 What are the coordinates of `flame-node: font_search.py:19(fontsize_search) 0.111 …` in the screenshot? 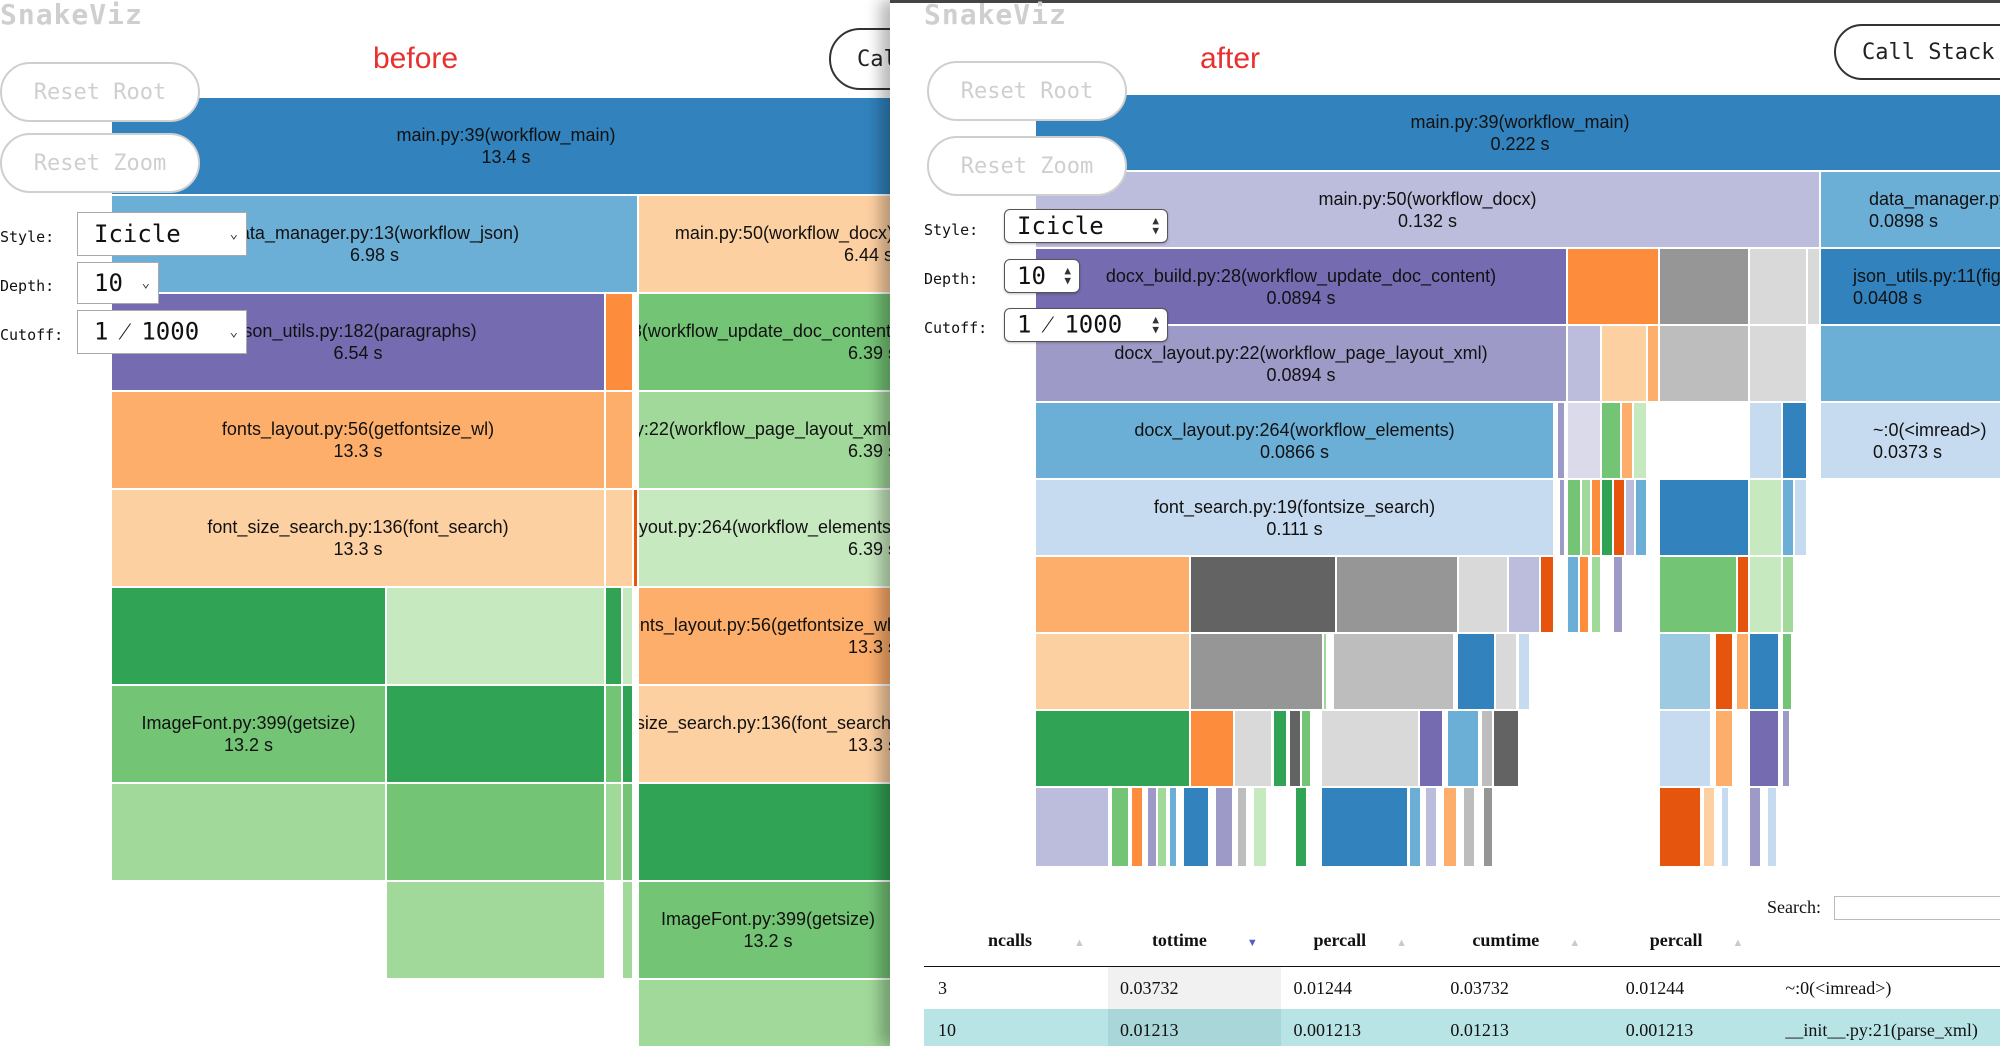 It's located at (1294, 517).